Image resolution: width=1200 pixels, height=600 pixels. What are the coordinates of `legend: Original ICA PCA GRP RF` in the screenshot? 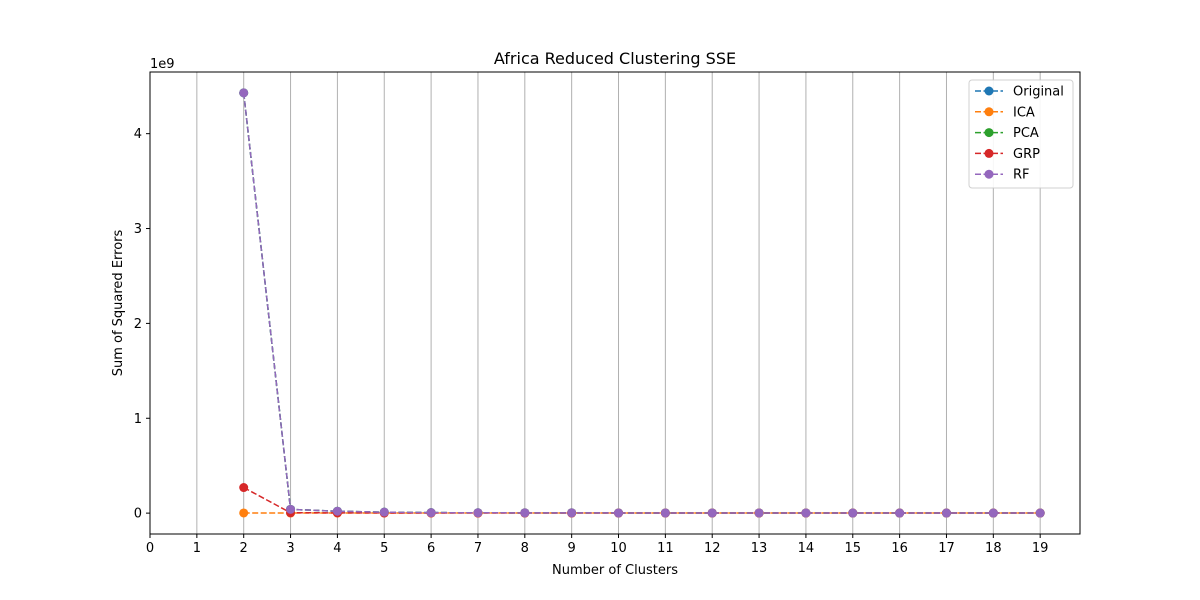 It's located at (1021, 134).